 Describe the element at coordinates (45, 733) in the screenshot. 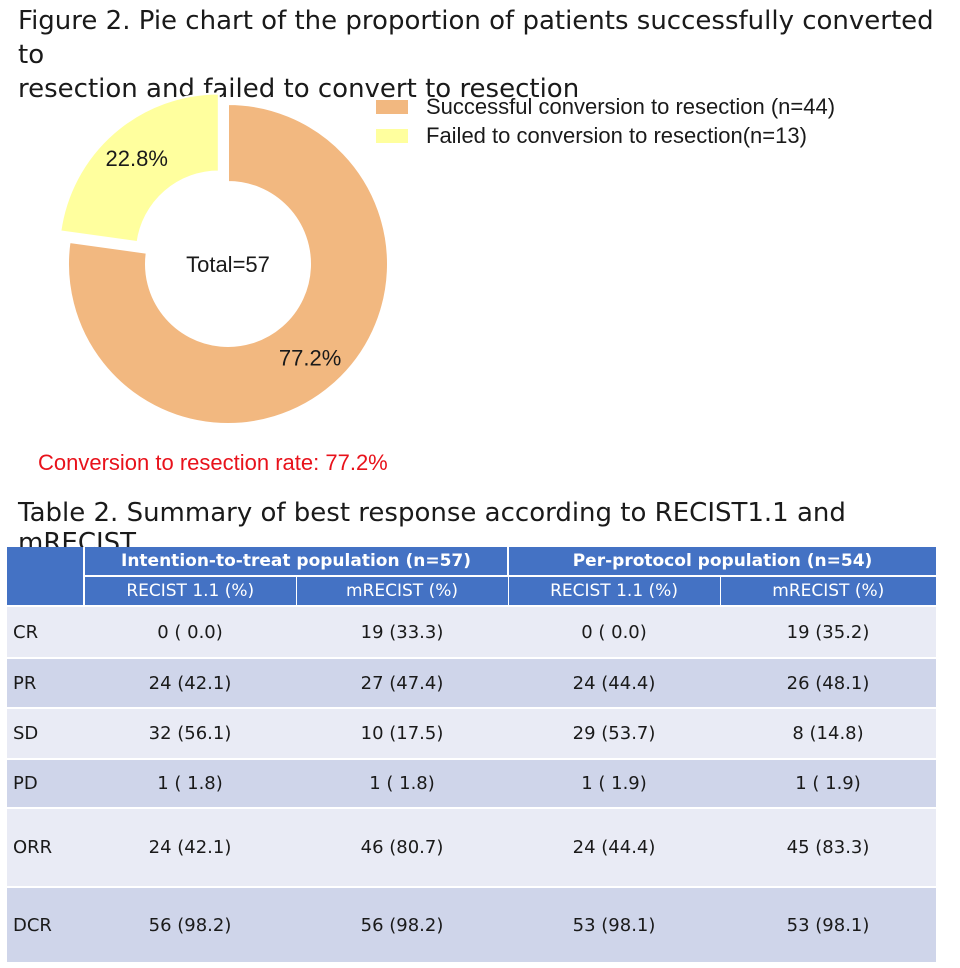

I see `row-label: SD` at that location.